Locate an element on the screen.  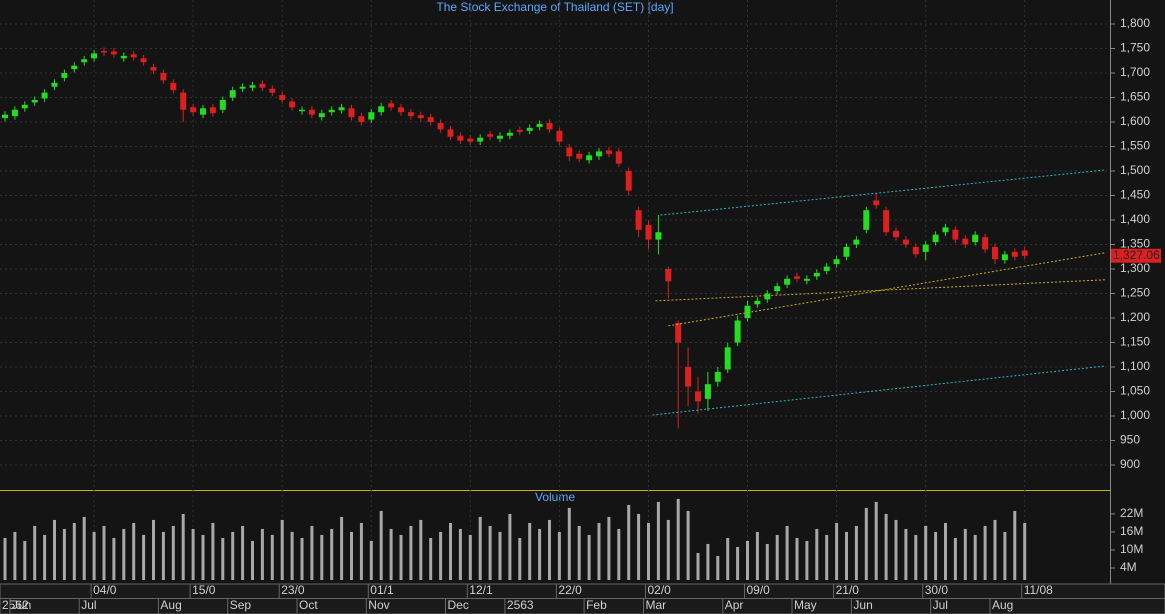
y-tick-label: 900 is located at coordinates (1130, 464).